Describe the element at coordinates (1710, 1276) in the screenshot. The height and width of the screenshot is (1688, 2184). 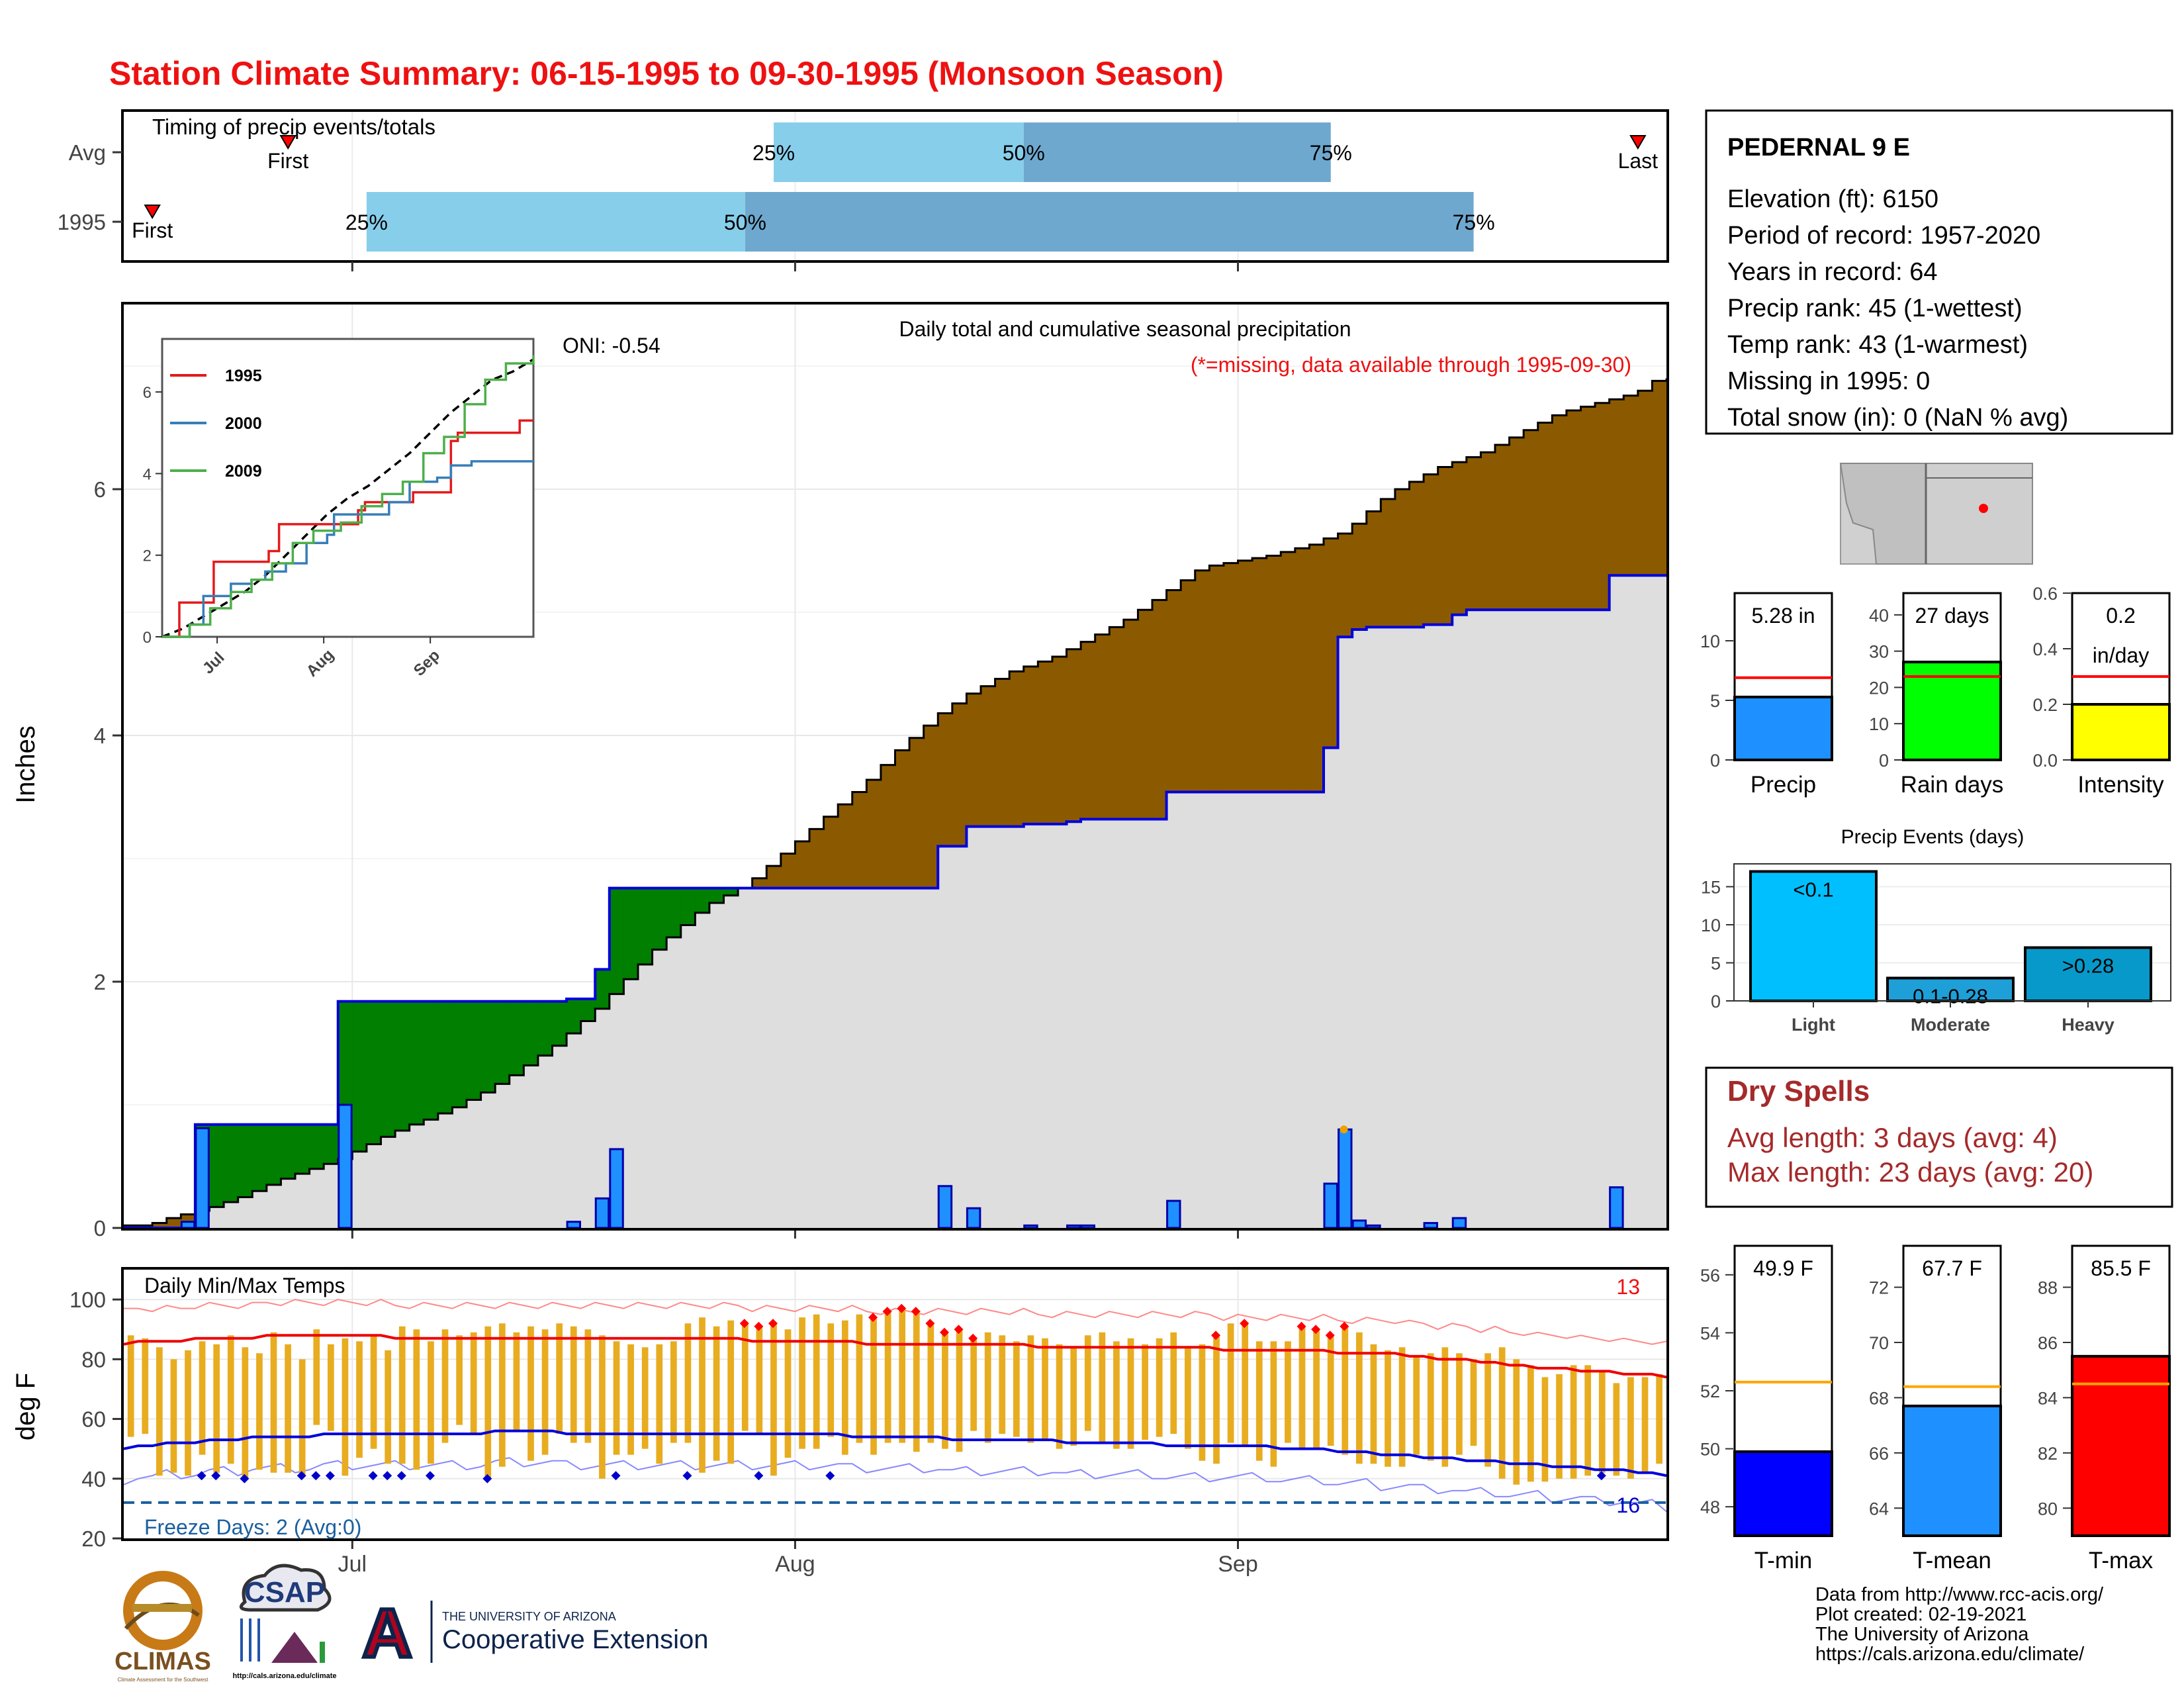
I see `t-min-ytick-label: 56` at that location.